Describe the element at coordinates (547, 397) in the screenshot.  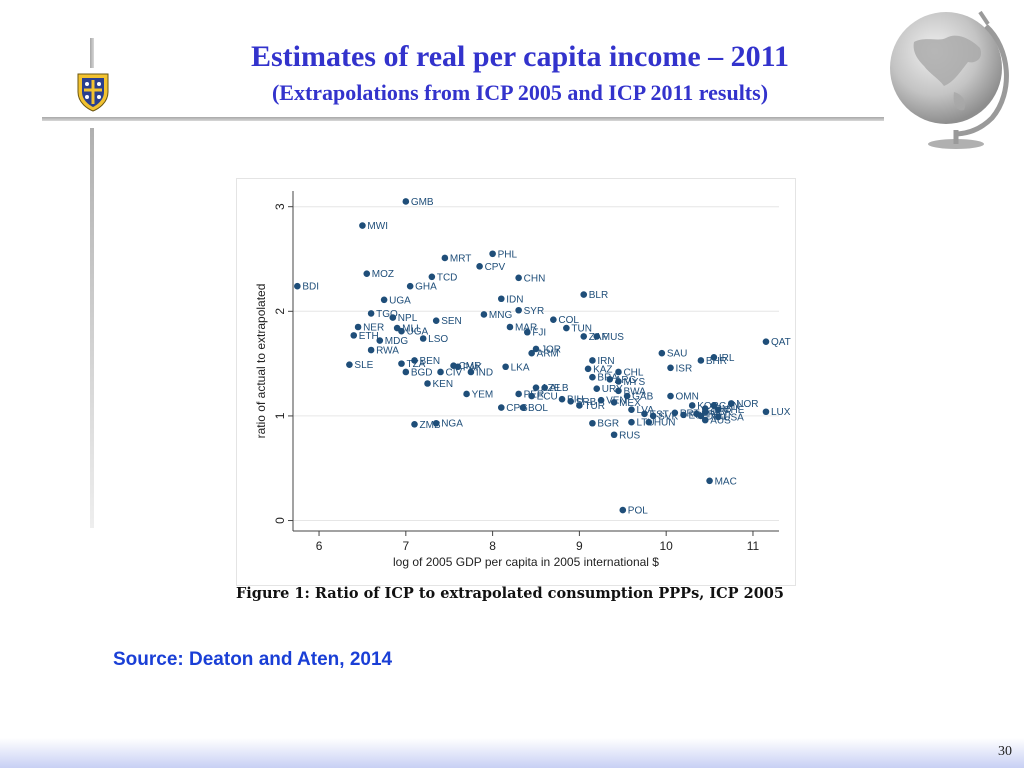
I see `point-label: ECU` at that location.